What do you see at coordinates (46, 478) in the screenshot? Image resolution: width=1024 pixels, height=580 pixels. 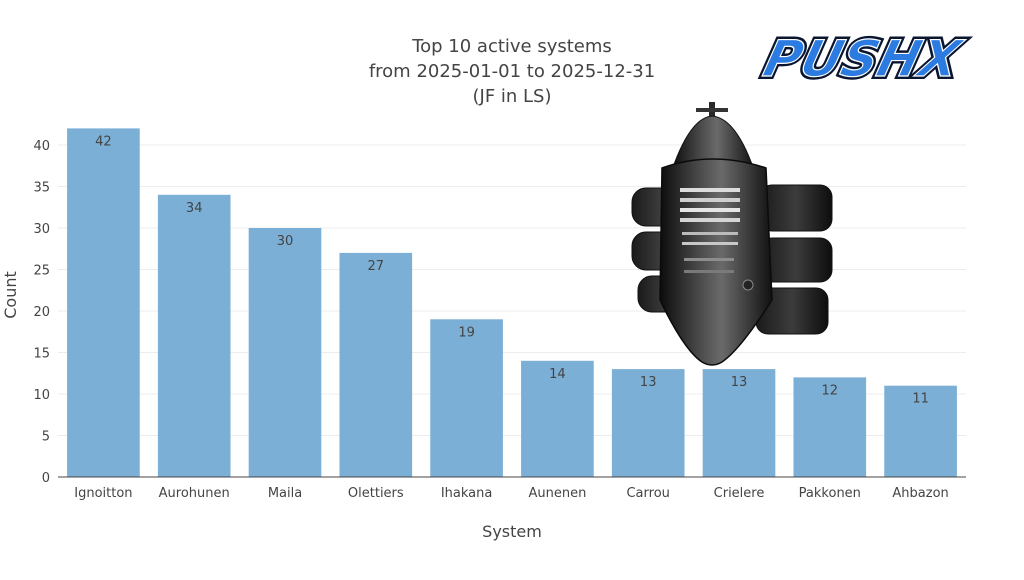 I see `y-tick-label: 0` at bounding box center [46, 478].